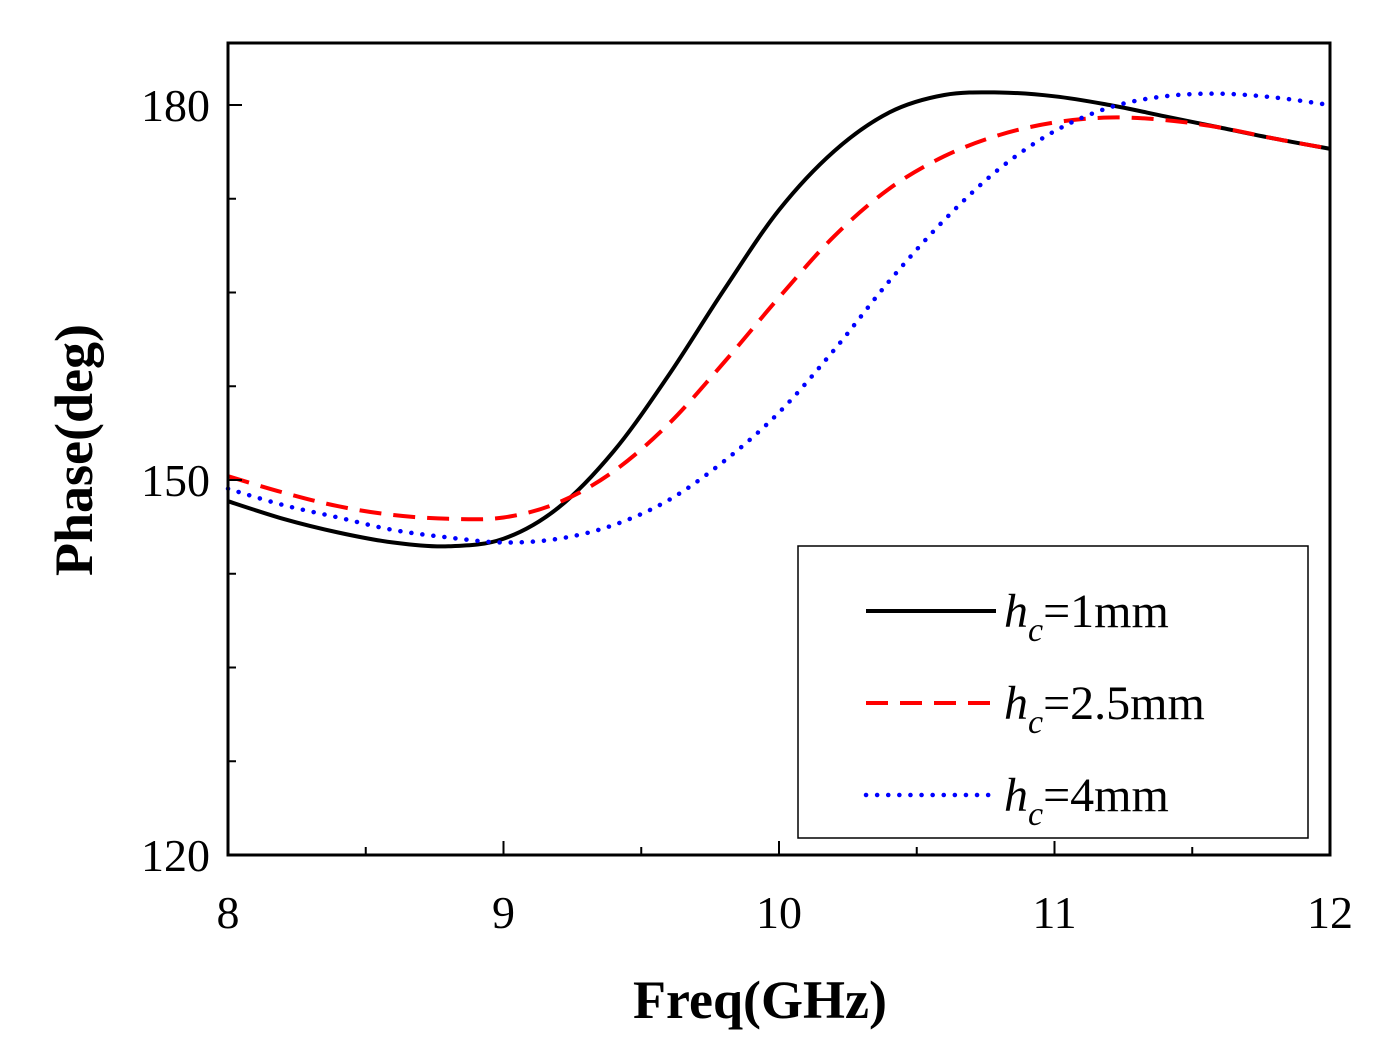  Describe the element at coordinates (228, 912) in the screenshot. I see `x-tick-label: 8` at that location.